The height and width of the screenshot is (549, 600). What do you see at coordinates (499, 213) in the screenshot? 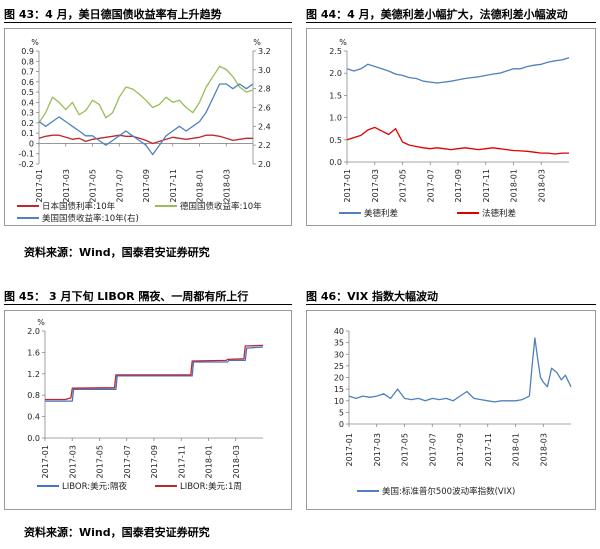
I see `legend-label: 法德利差` at bounding box center [499, 213].